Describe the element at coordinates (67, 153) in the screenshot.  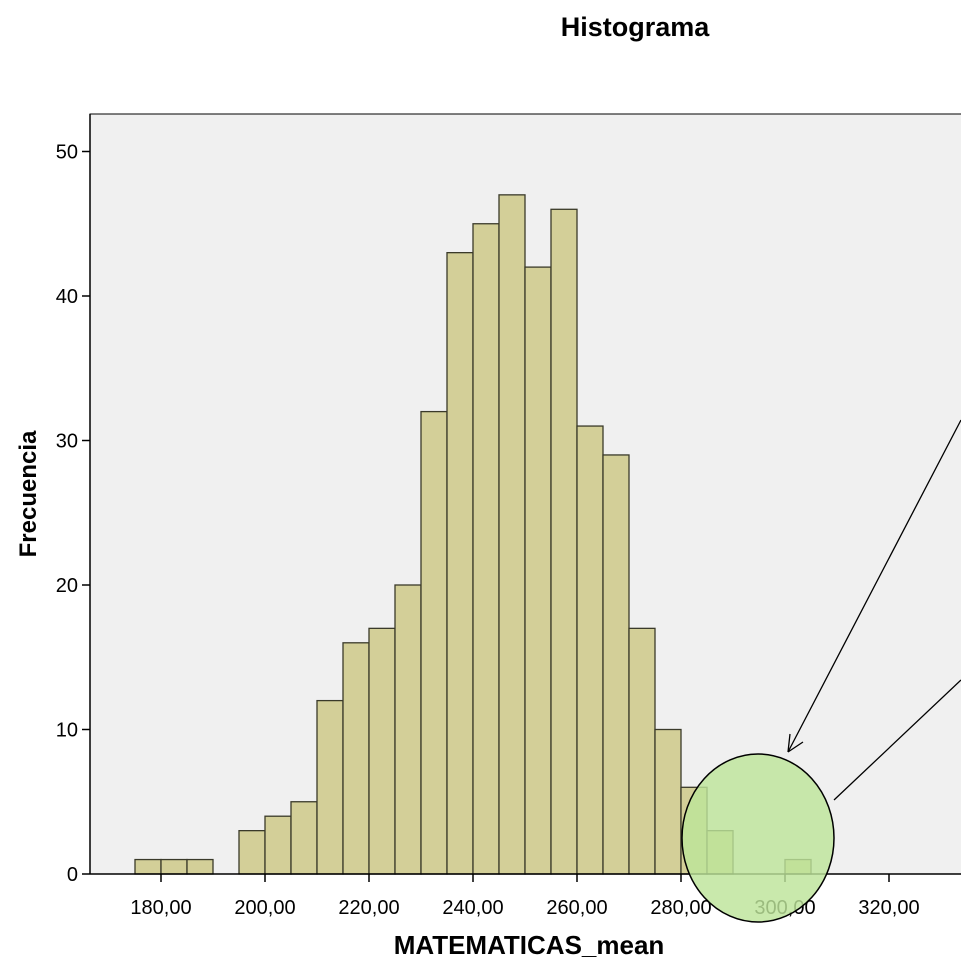
I see `y-tick-label: 50` at that location.